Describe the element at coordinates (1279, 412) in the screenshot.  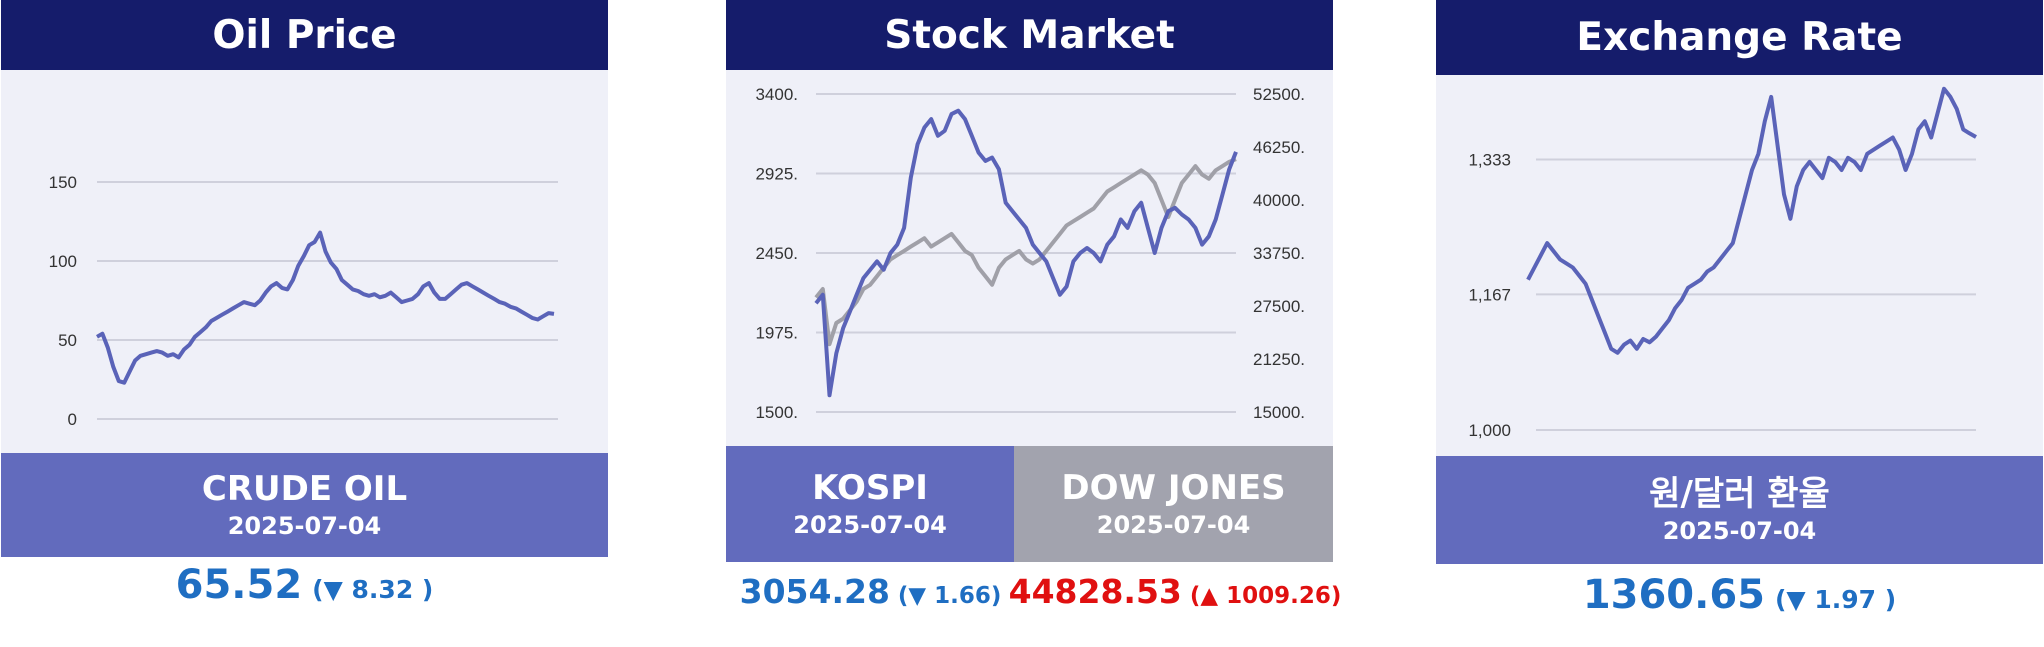
I see `y2-tick-label: 15000.` at that location.